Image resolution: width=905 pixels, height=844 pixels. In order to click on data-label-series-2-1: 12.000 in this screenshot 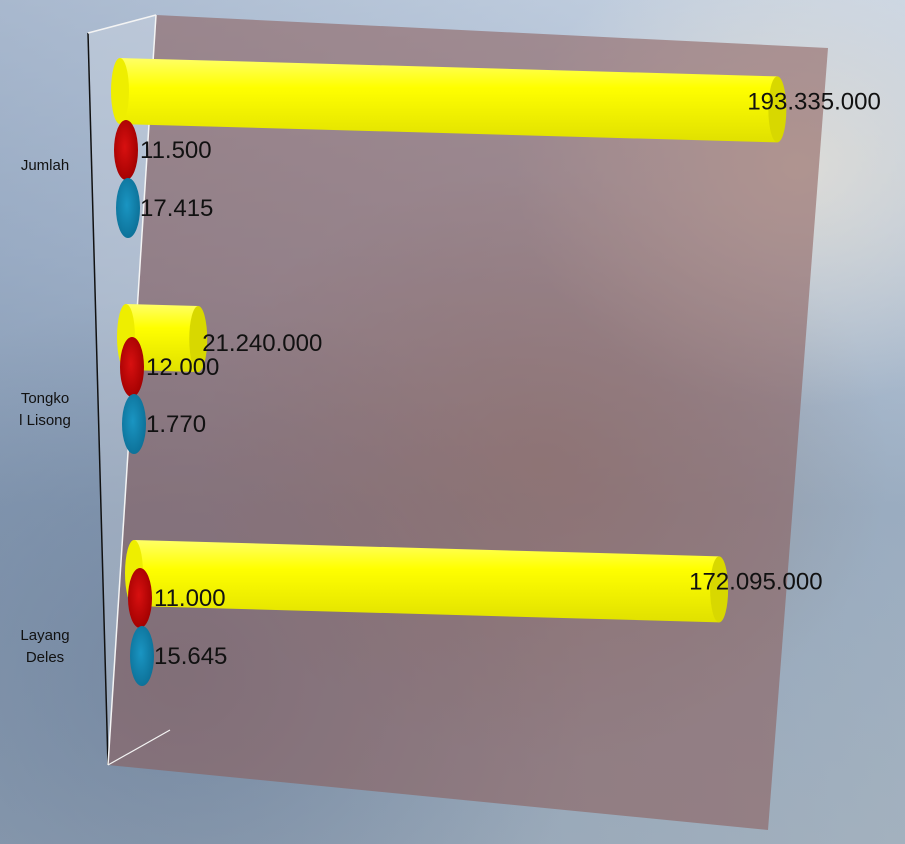, I will do `click(182, 367)`.